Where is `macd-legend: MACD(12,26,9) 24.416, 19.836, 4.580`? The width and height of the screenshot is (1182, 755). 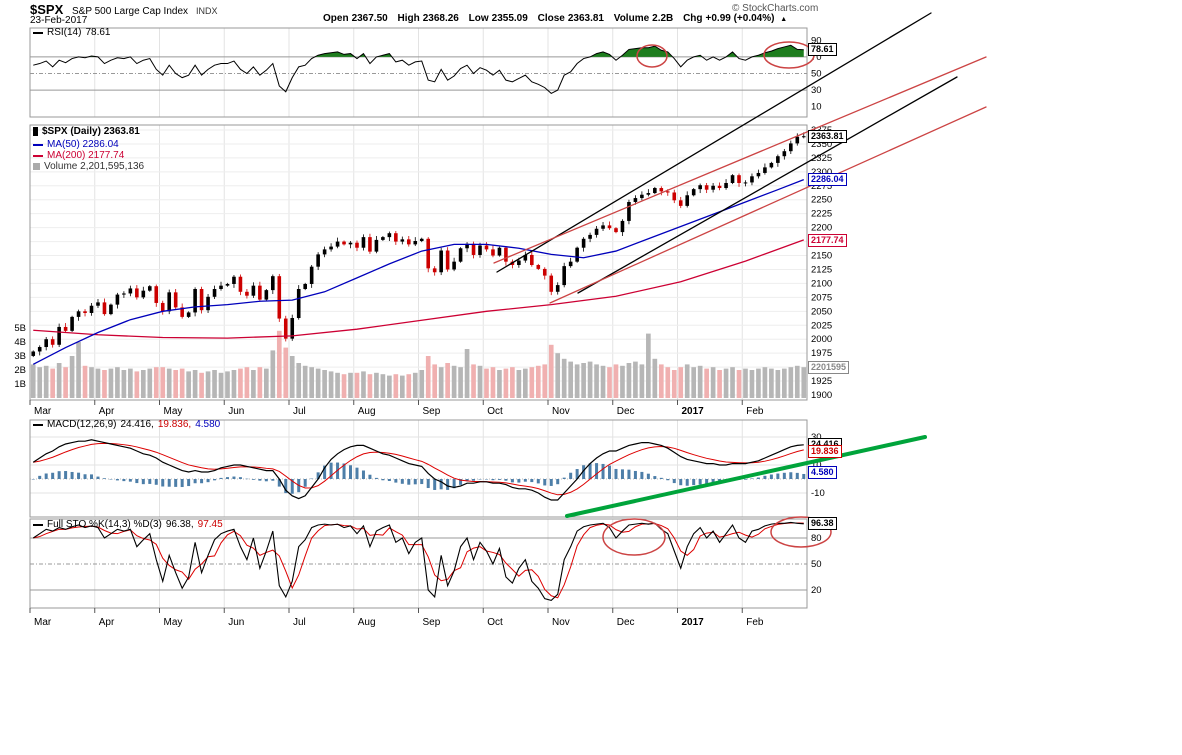
macd-legend: MACD(12,26,9) 24.416, 19.836, 4.580 is located at coordinates (126, 424).